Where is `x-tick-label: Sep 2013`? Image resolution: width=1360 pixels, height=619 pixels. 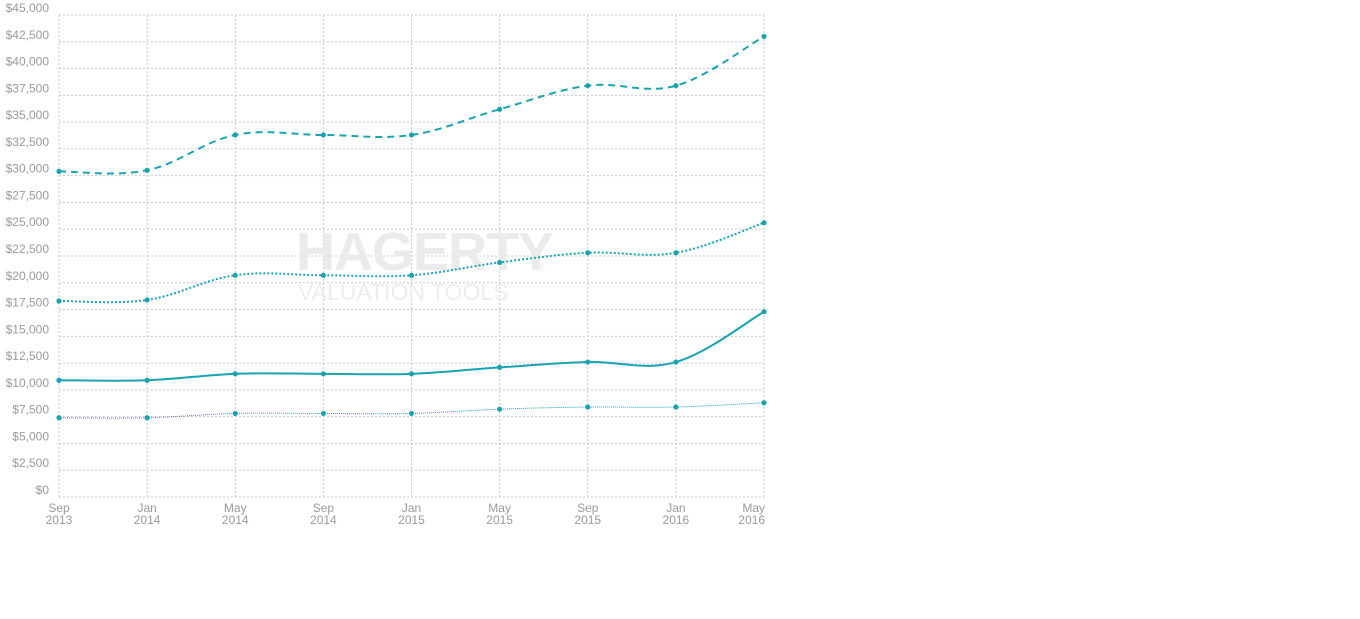 x-tick-label: Sep 2013 is located at coordinates (59, 514).